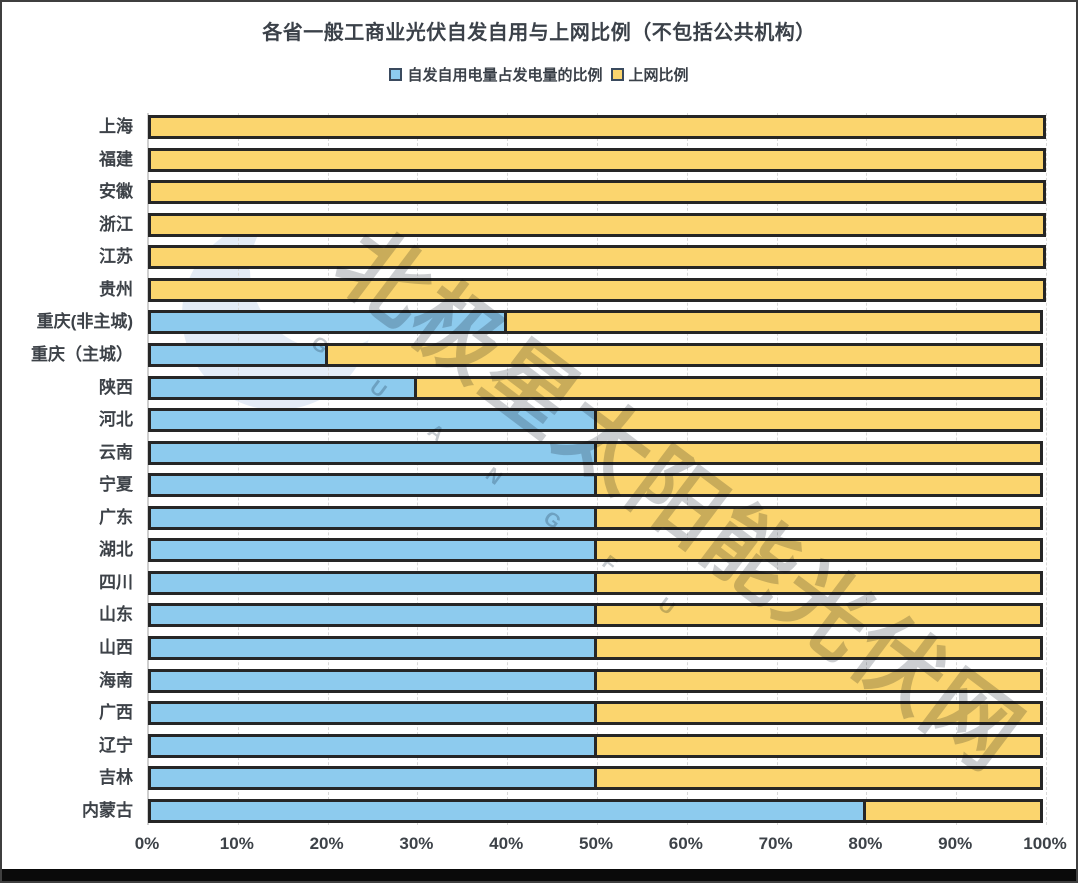 The width and height of the screenshot is (1078, 883). What do you see at coordinates (84, 322) in the screenshot?
I see `category-label: 重庆(非主城)` at bounding box center [84, 322].